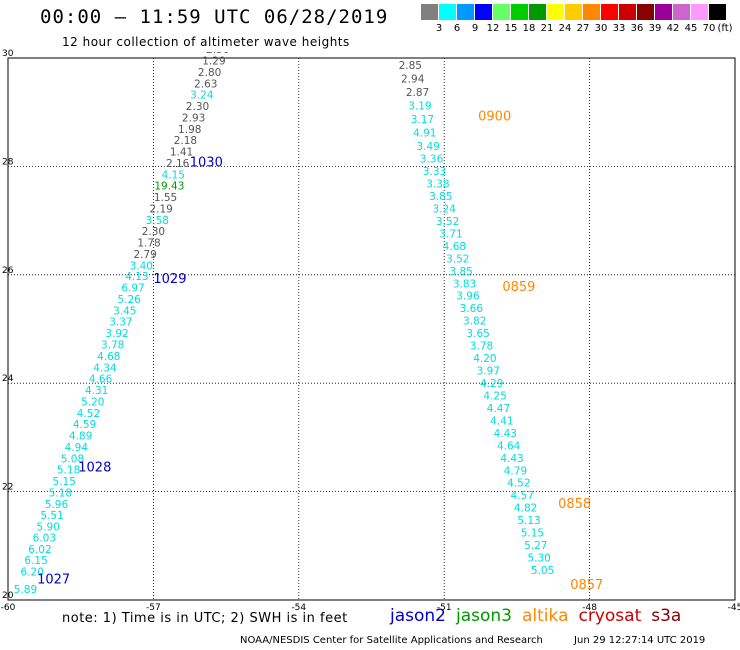 This screenshot has width=740, height=650. Describe the element at coordinates (475, 28) in the screenshot. I see `colorbar-label: 9` at that location.